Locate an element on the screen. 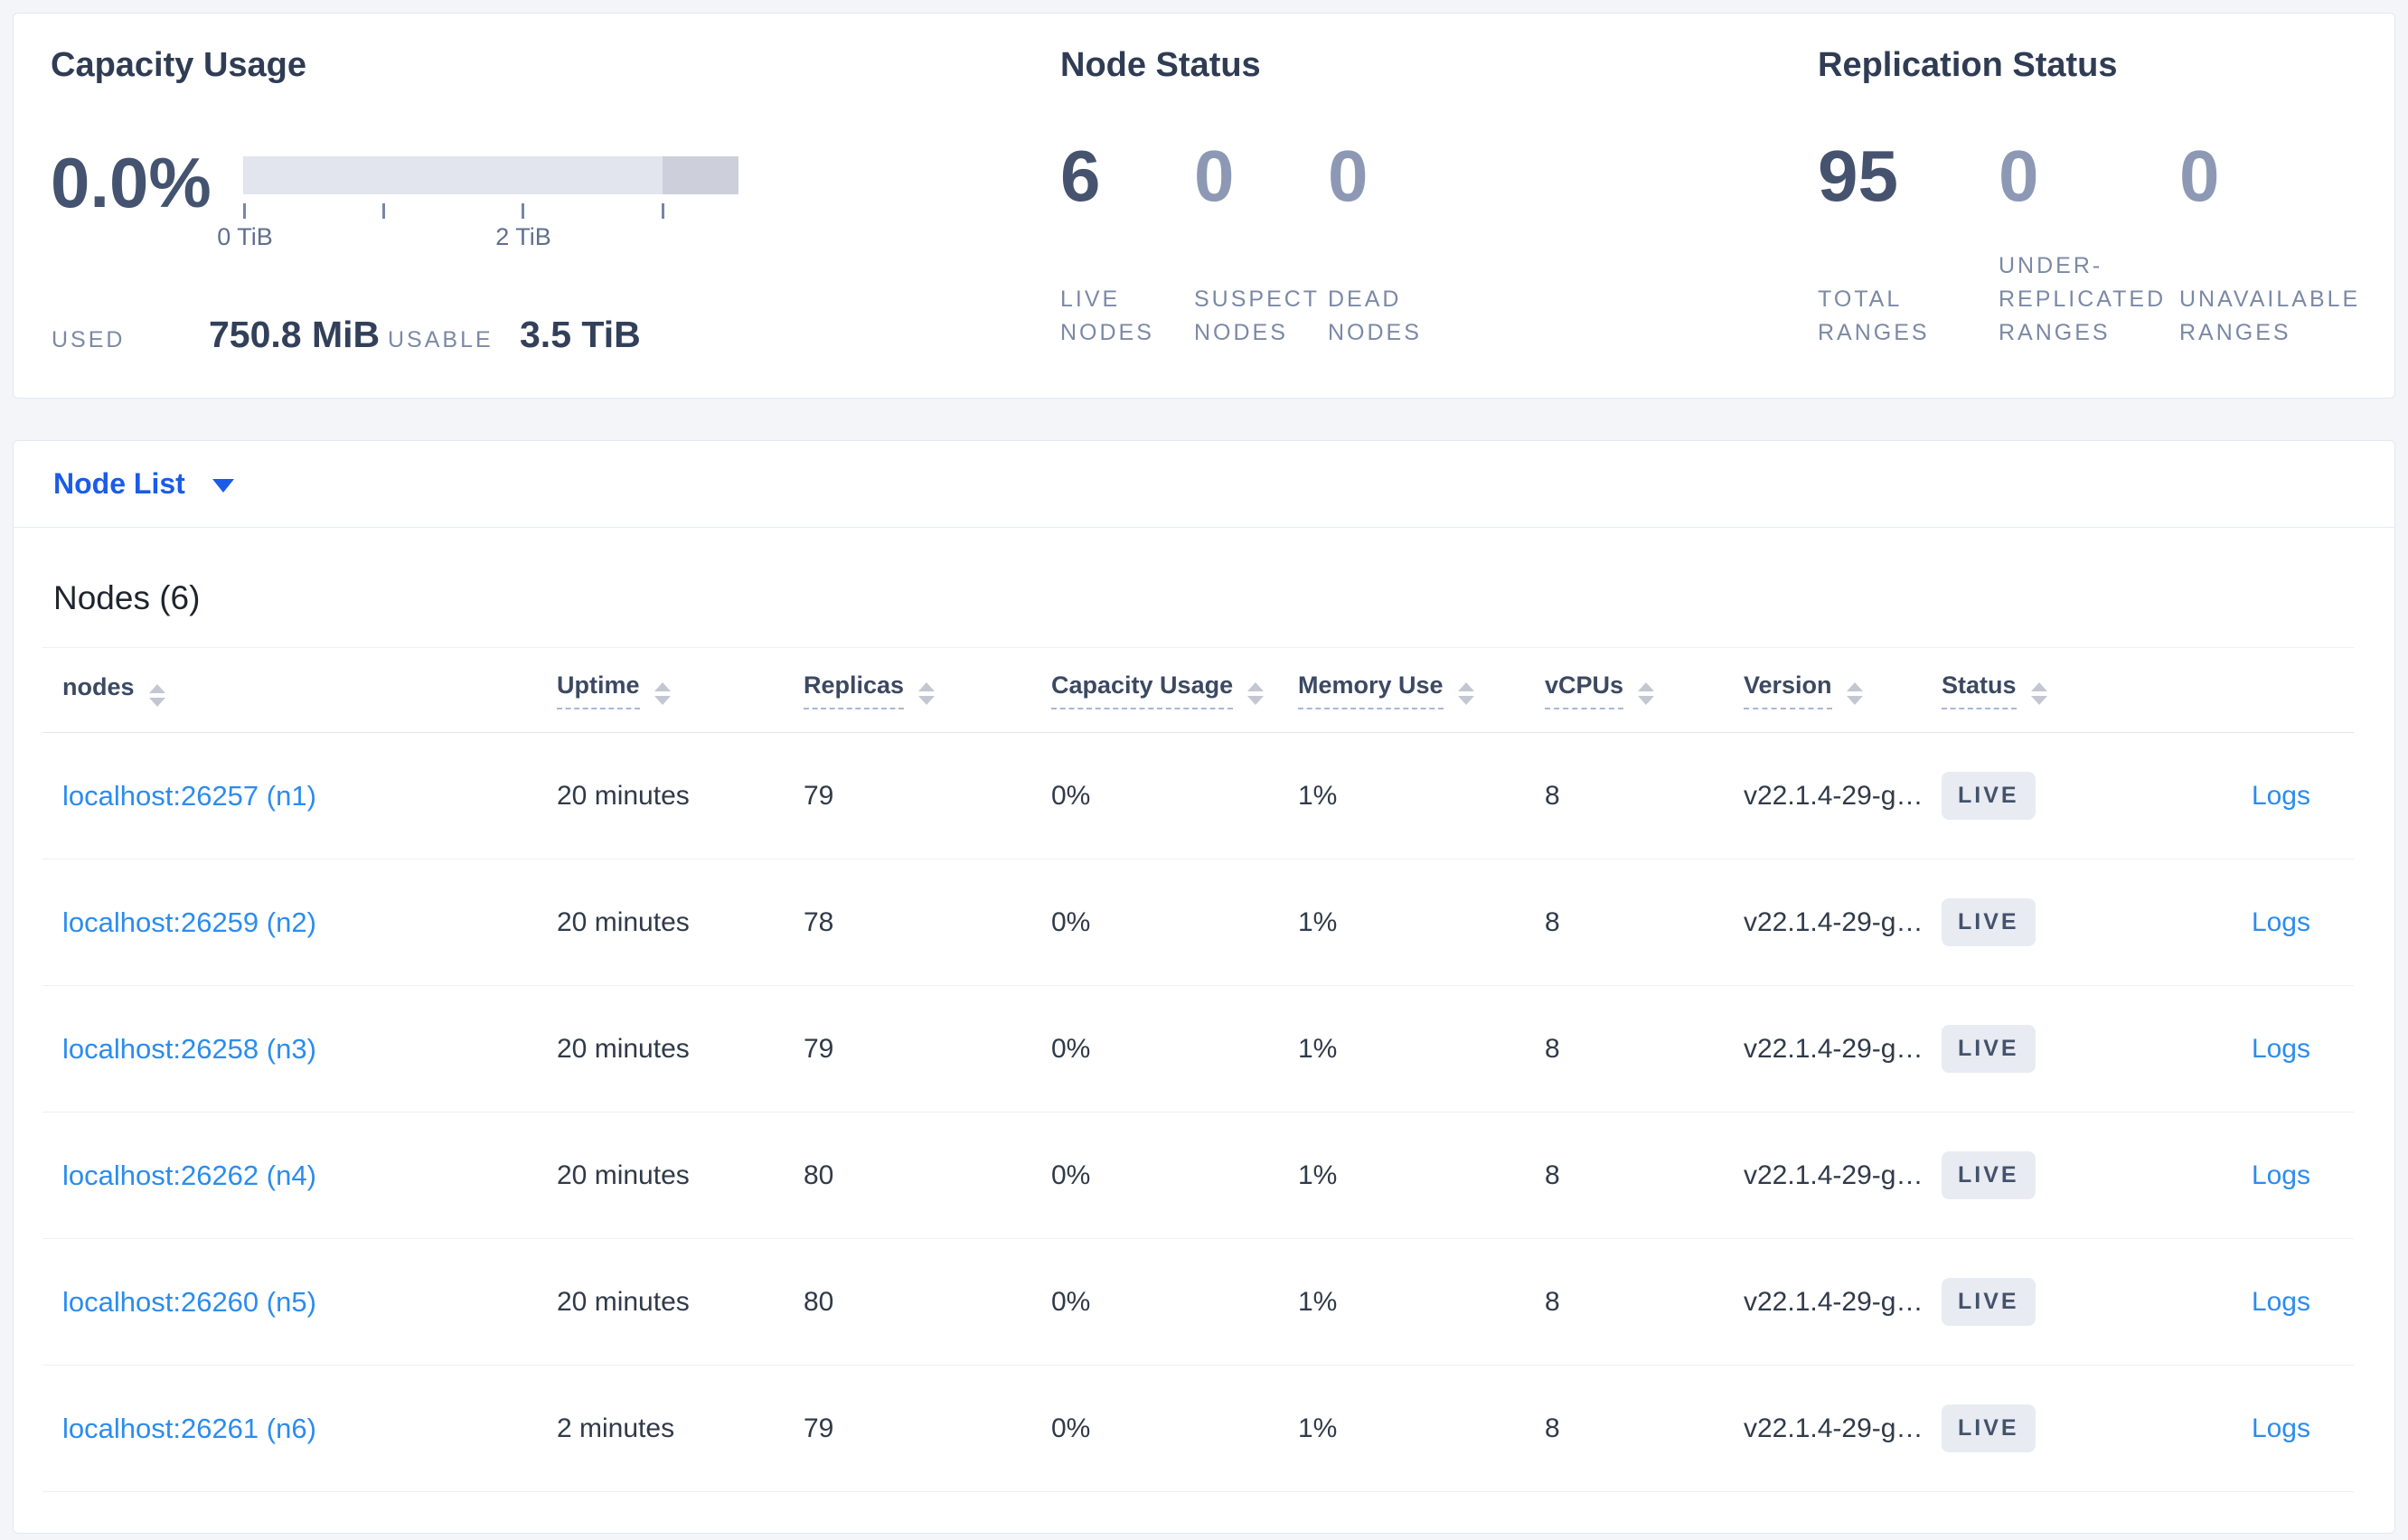 This screenshot has width=2408, height=1540. column-header-nodes: nodes is located at coordinates (299, 690).